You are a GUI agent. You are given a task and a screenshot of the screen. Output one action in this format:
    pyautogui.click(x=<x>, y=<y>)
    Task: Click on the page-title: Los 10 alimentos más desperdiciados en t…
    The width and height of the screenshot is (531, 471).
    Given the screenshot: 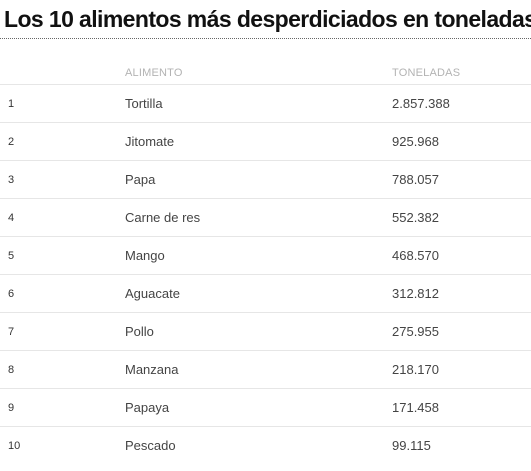 What is the action you would take?
    pyautogui.click(x=267, y=19)
    